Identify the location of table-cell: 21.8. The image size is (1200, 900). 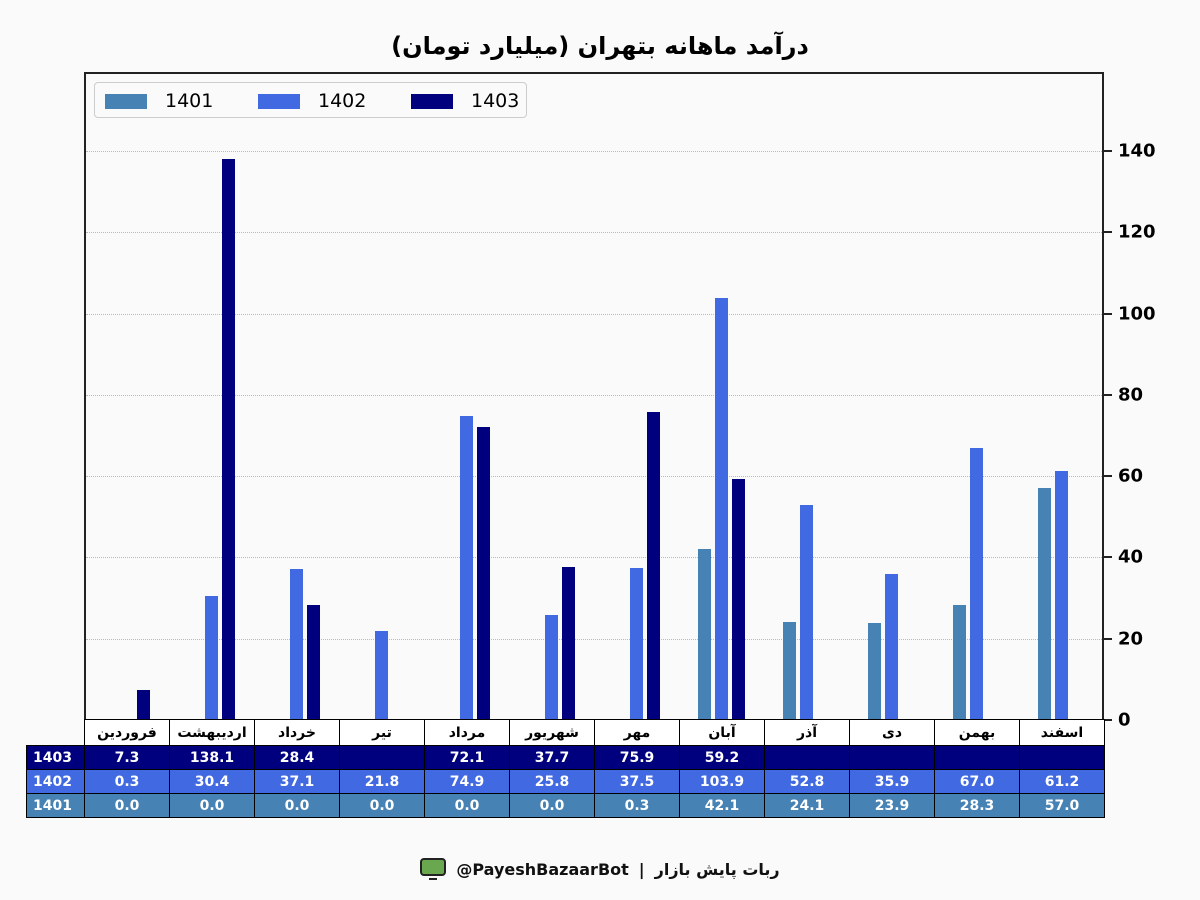
(382, 781).